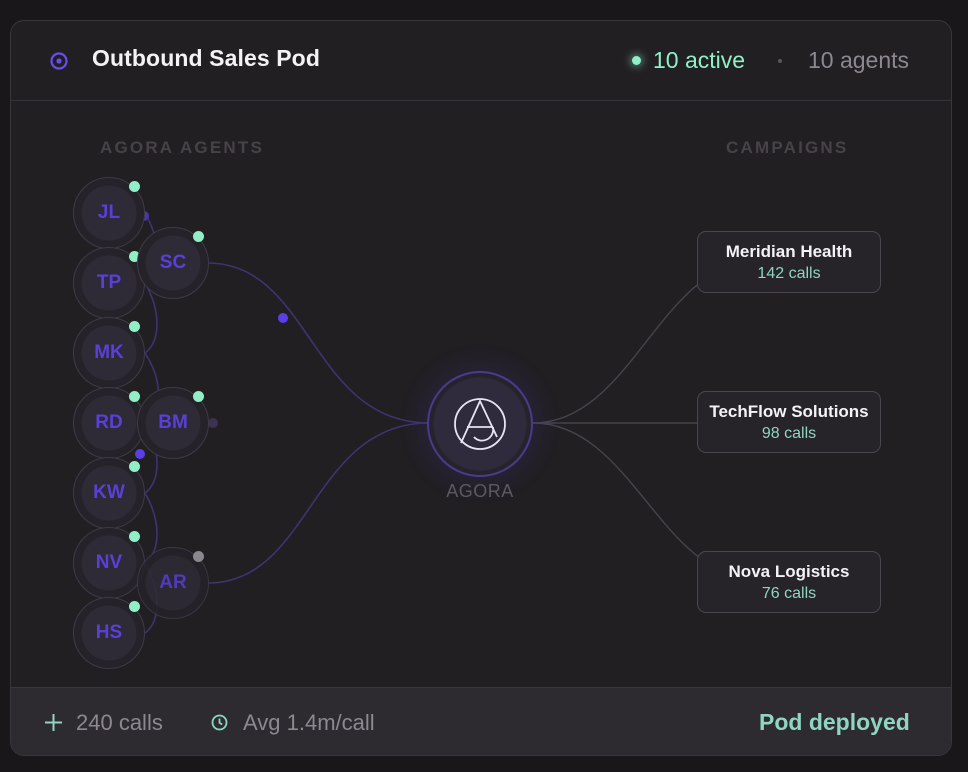  What do you see at coordinates (636, 60) in the screenshot?
I see `active-status-dot` at bounding box center [636, 60].